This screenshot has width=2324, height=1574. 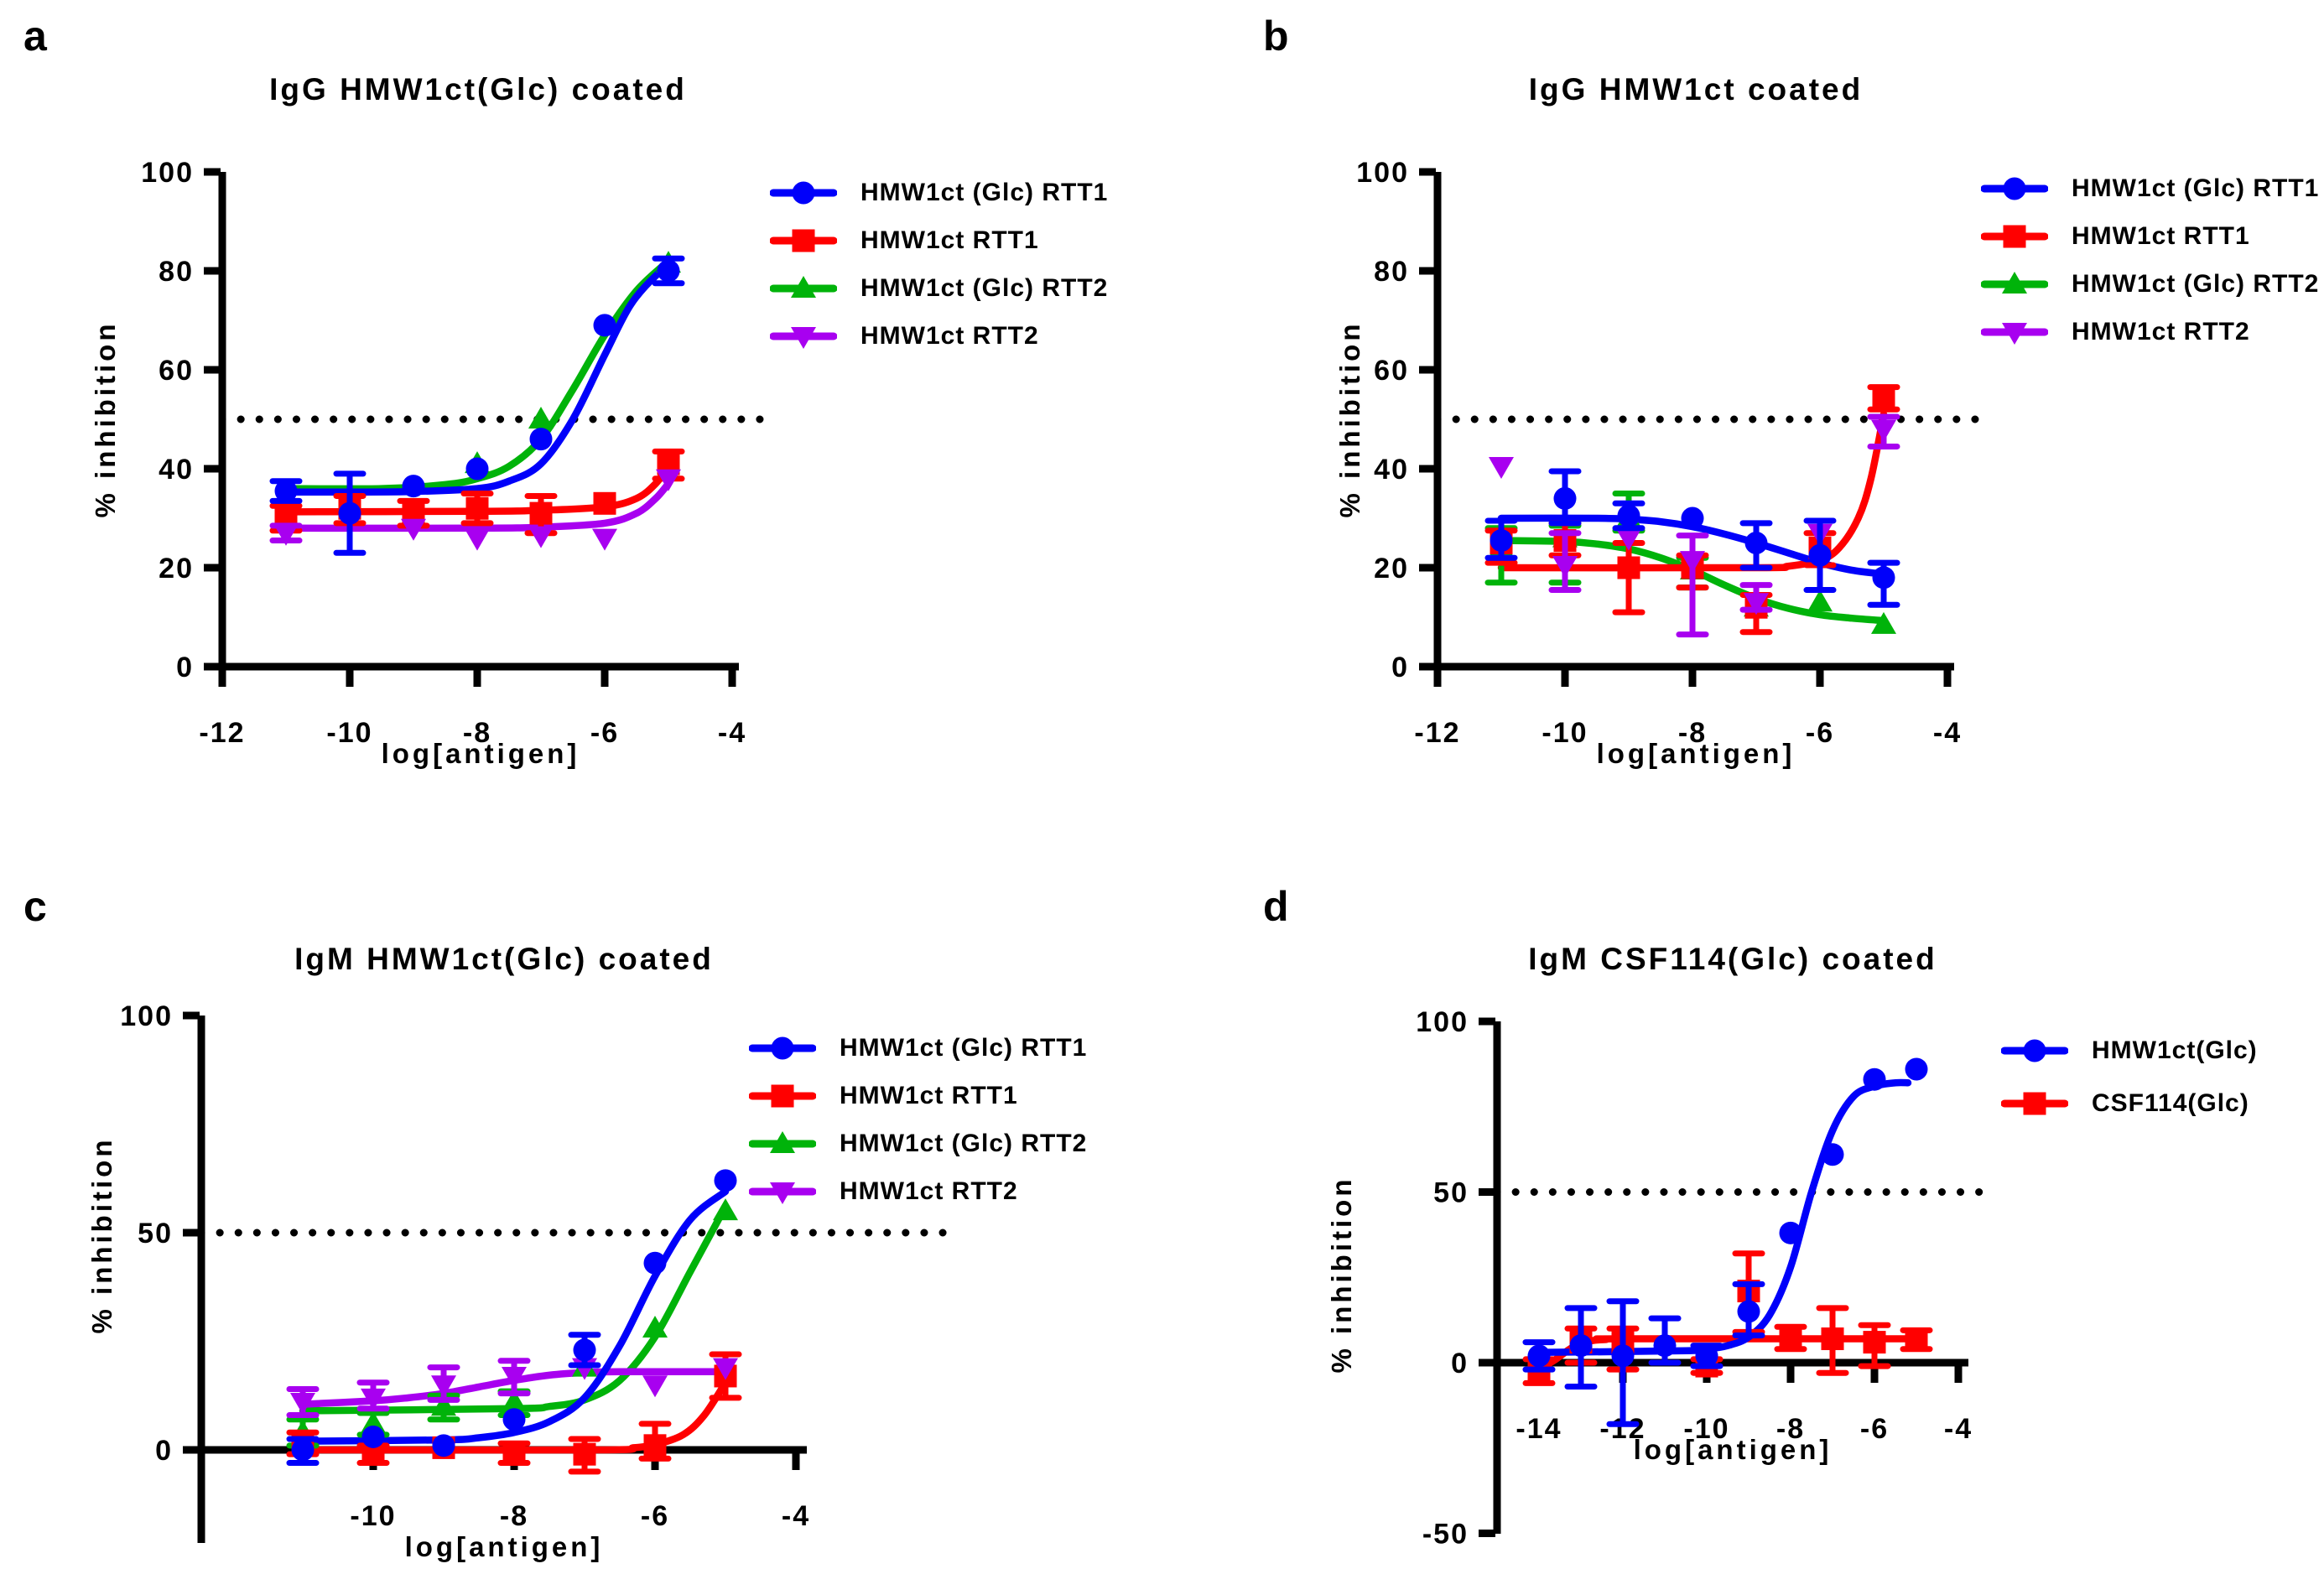 I want to click on panel-d-legend: HMW1ct(Glc) CSF114(Glc), so click(x=2129, y=1088).